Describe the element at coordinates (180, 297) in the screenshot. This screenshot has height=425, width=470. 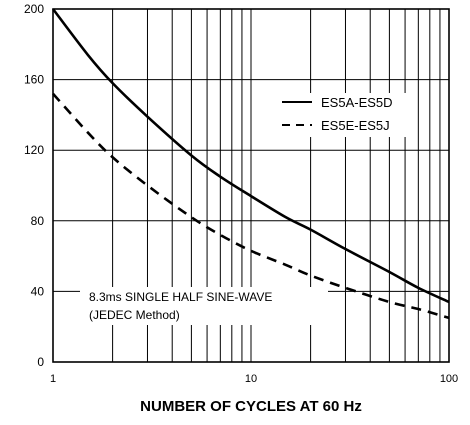
I see `annotation-line-1: 8.3ms SINGLE HALF SINE-WAVE` at that location.